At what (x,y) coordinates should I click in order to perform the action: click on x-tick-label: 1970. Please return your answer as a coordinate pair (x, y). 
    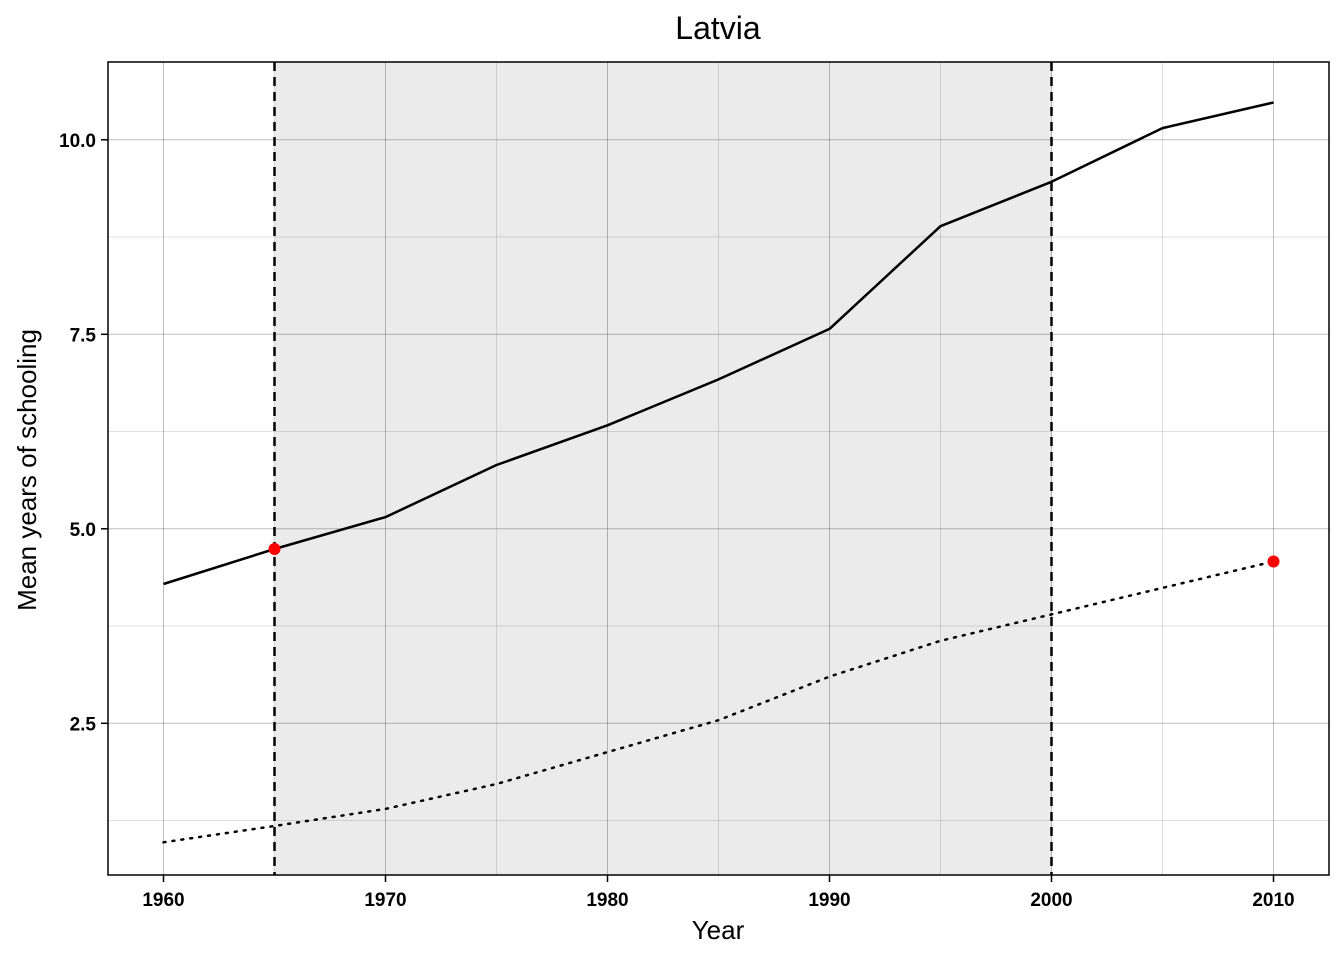
    Looking at the image, I should click on (385, 900).